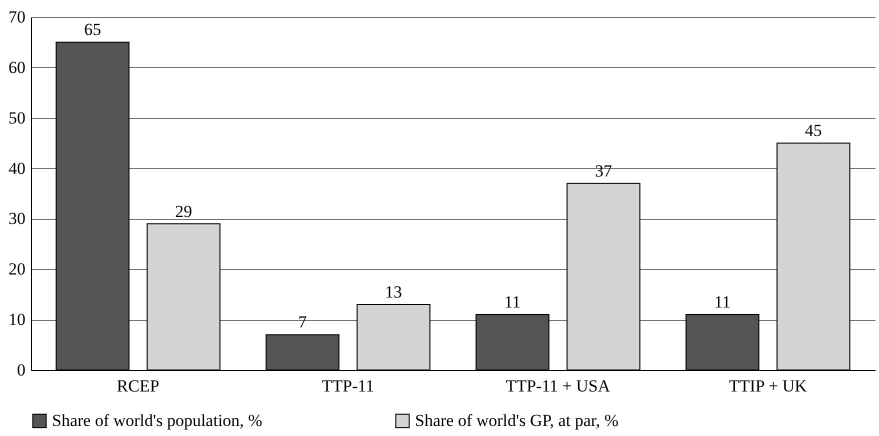  I want to click on y-tick-label: 70, so click(17, 17).